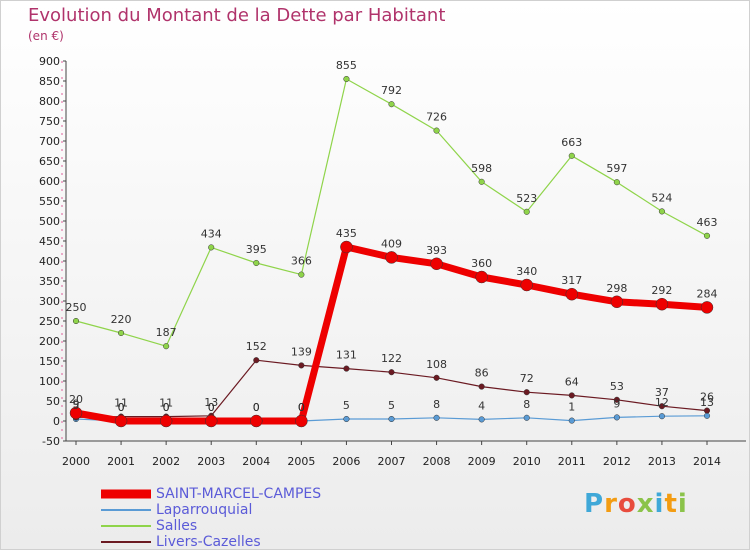 The image size is (750, 551). Describe the element at coordinates (208, 542) in the screenshot. I see `legend-label-livers-cazelles: Livers-Cazelles` at that location.